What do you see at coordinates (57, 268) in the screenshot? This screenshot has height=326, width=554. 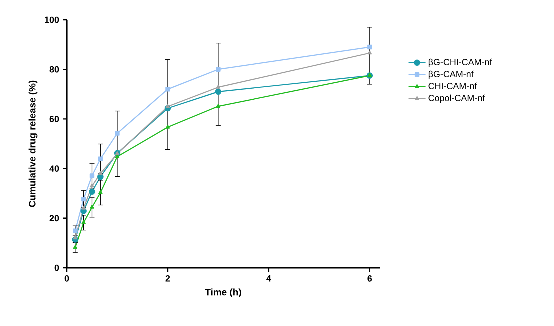 I see `y-tick-label: 0` at bounding box center [57, 268].